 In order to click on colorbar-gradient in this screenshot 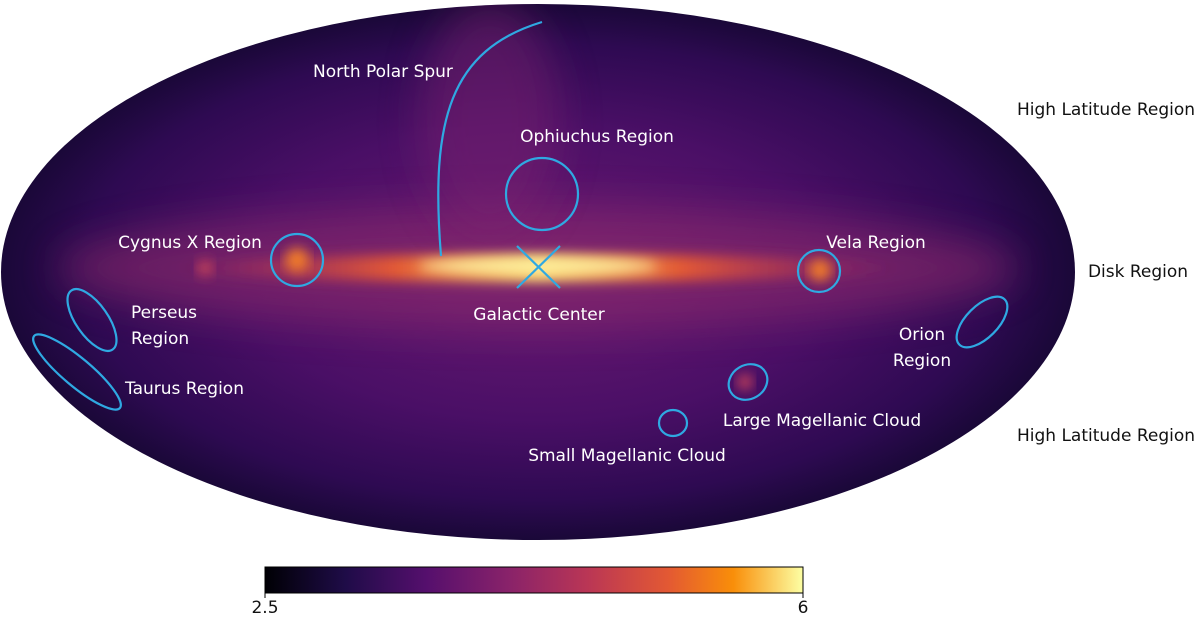, I will do `click(534, 580)`.